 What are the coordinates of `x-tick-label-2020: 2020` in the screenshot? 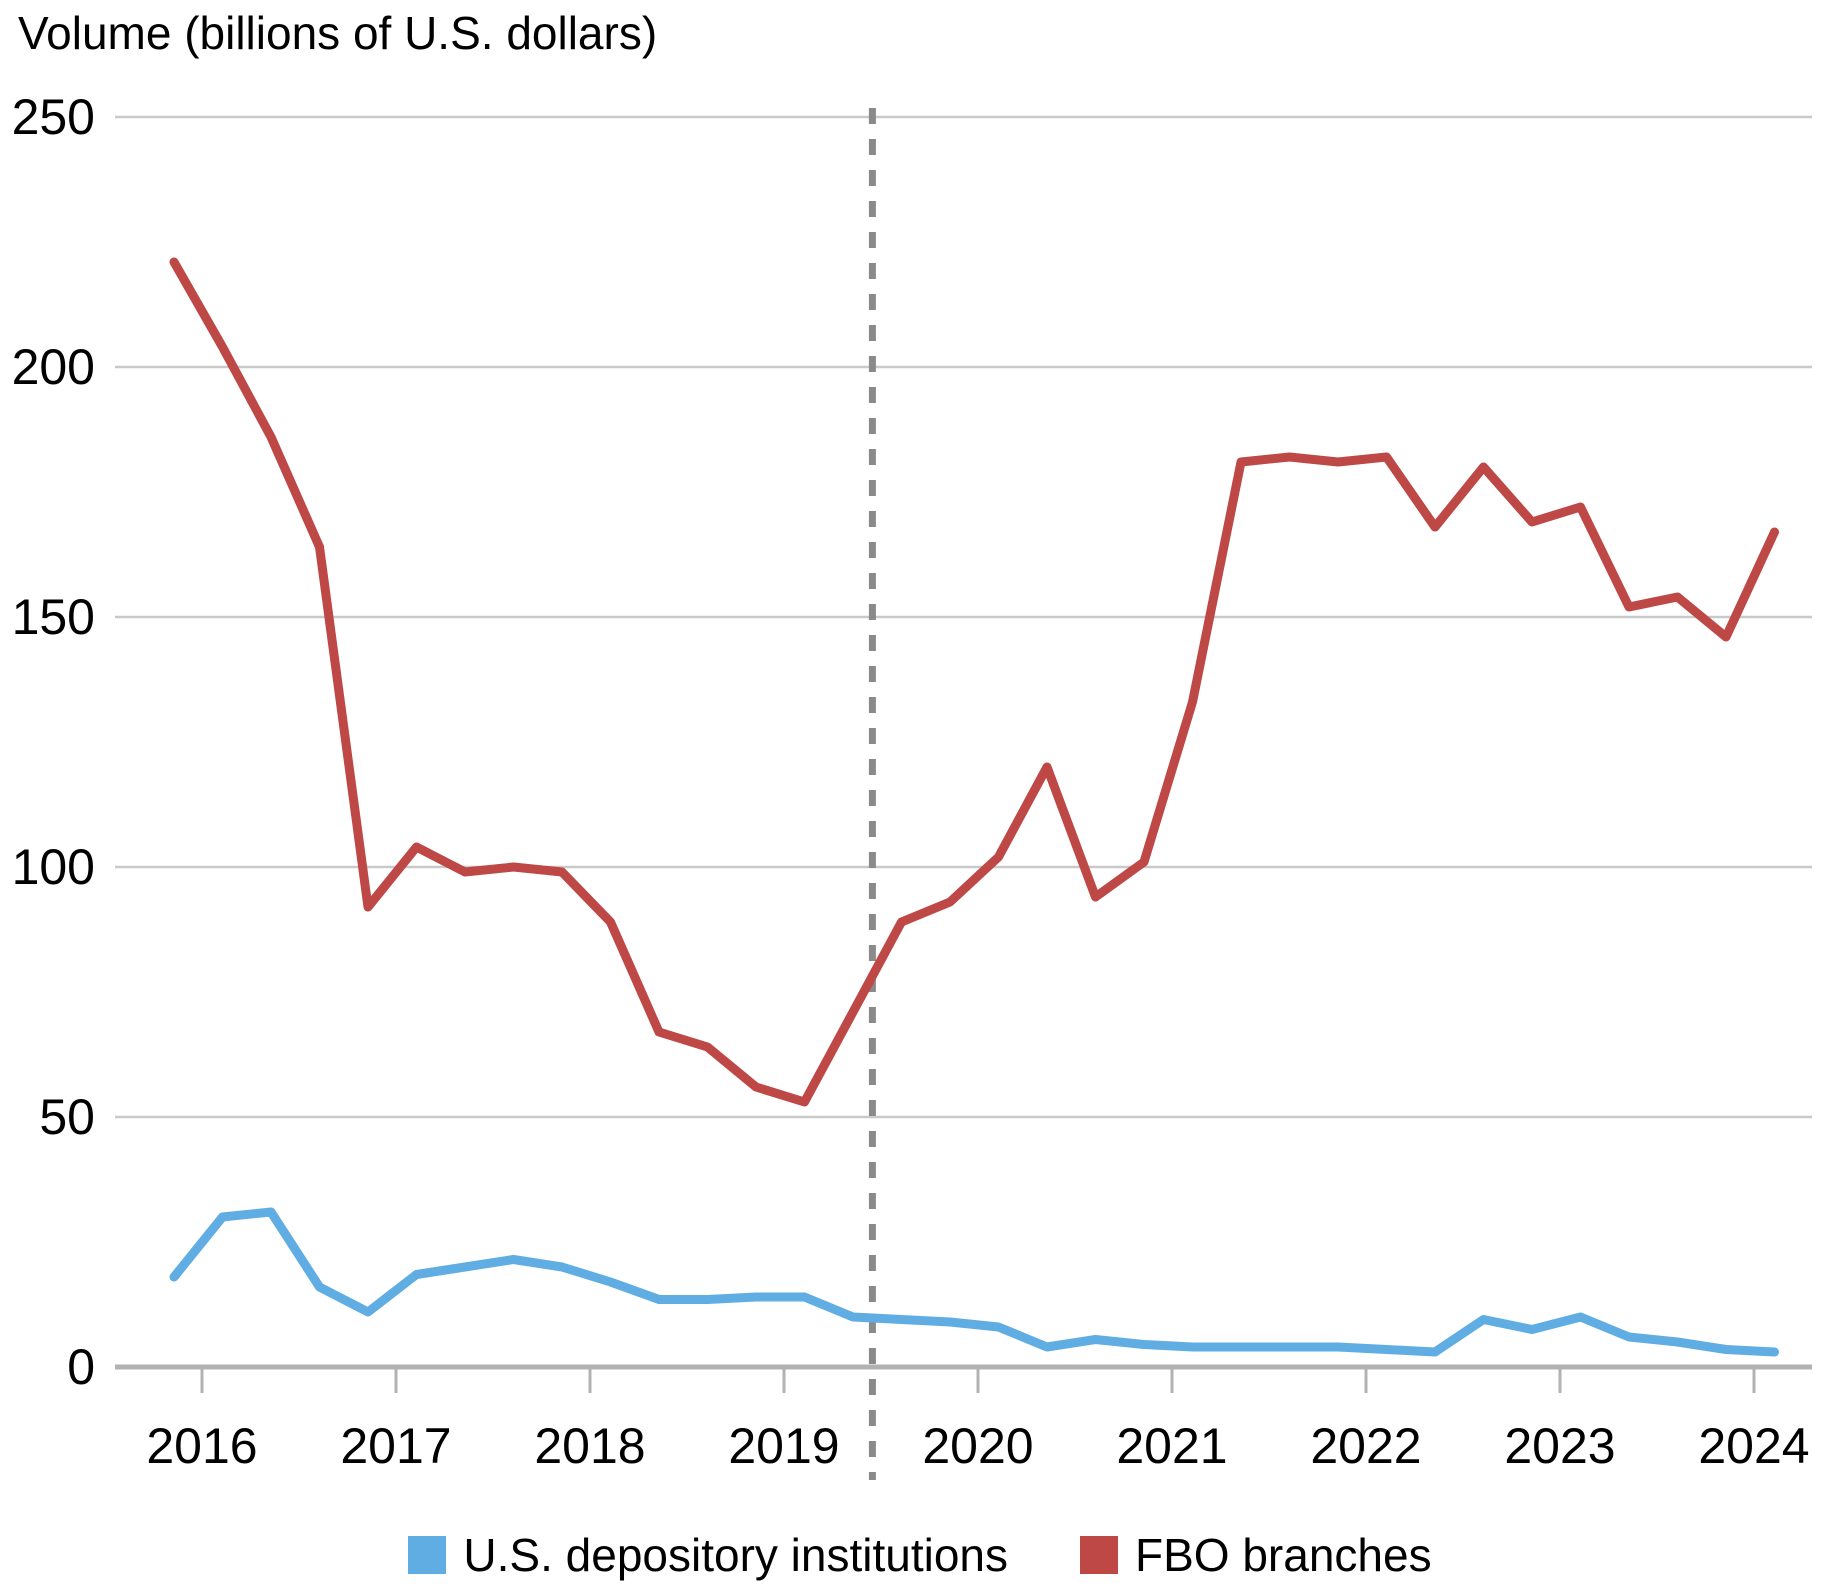 It's located at (977, 1446).